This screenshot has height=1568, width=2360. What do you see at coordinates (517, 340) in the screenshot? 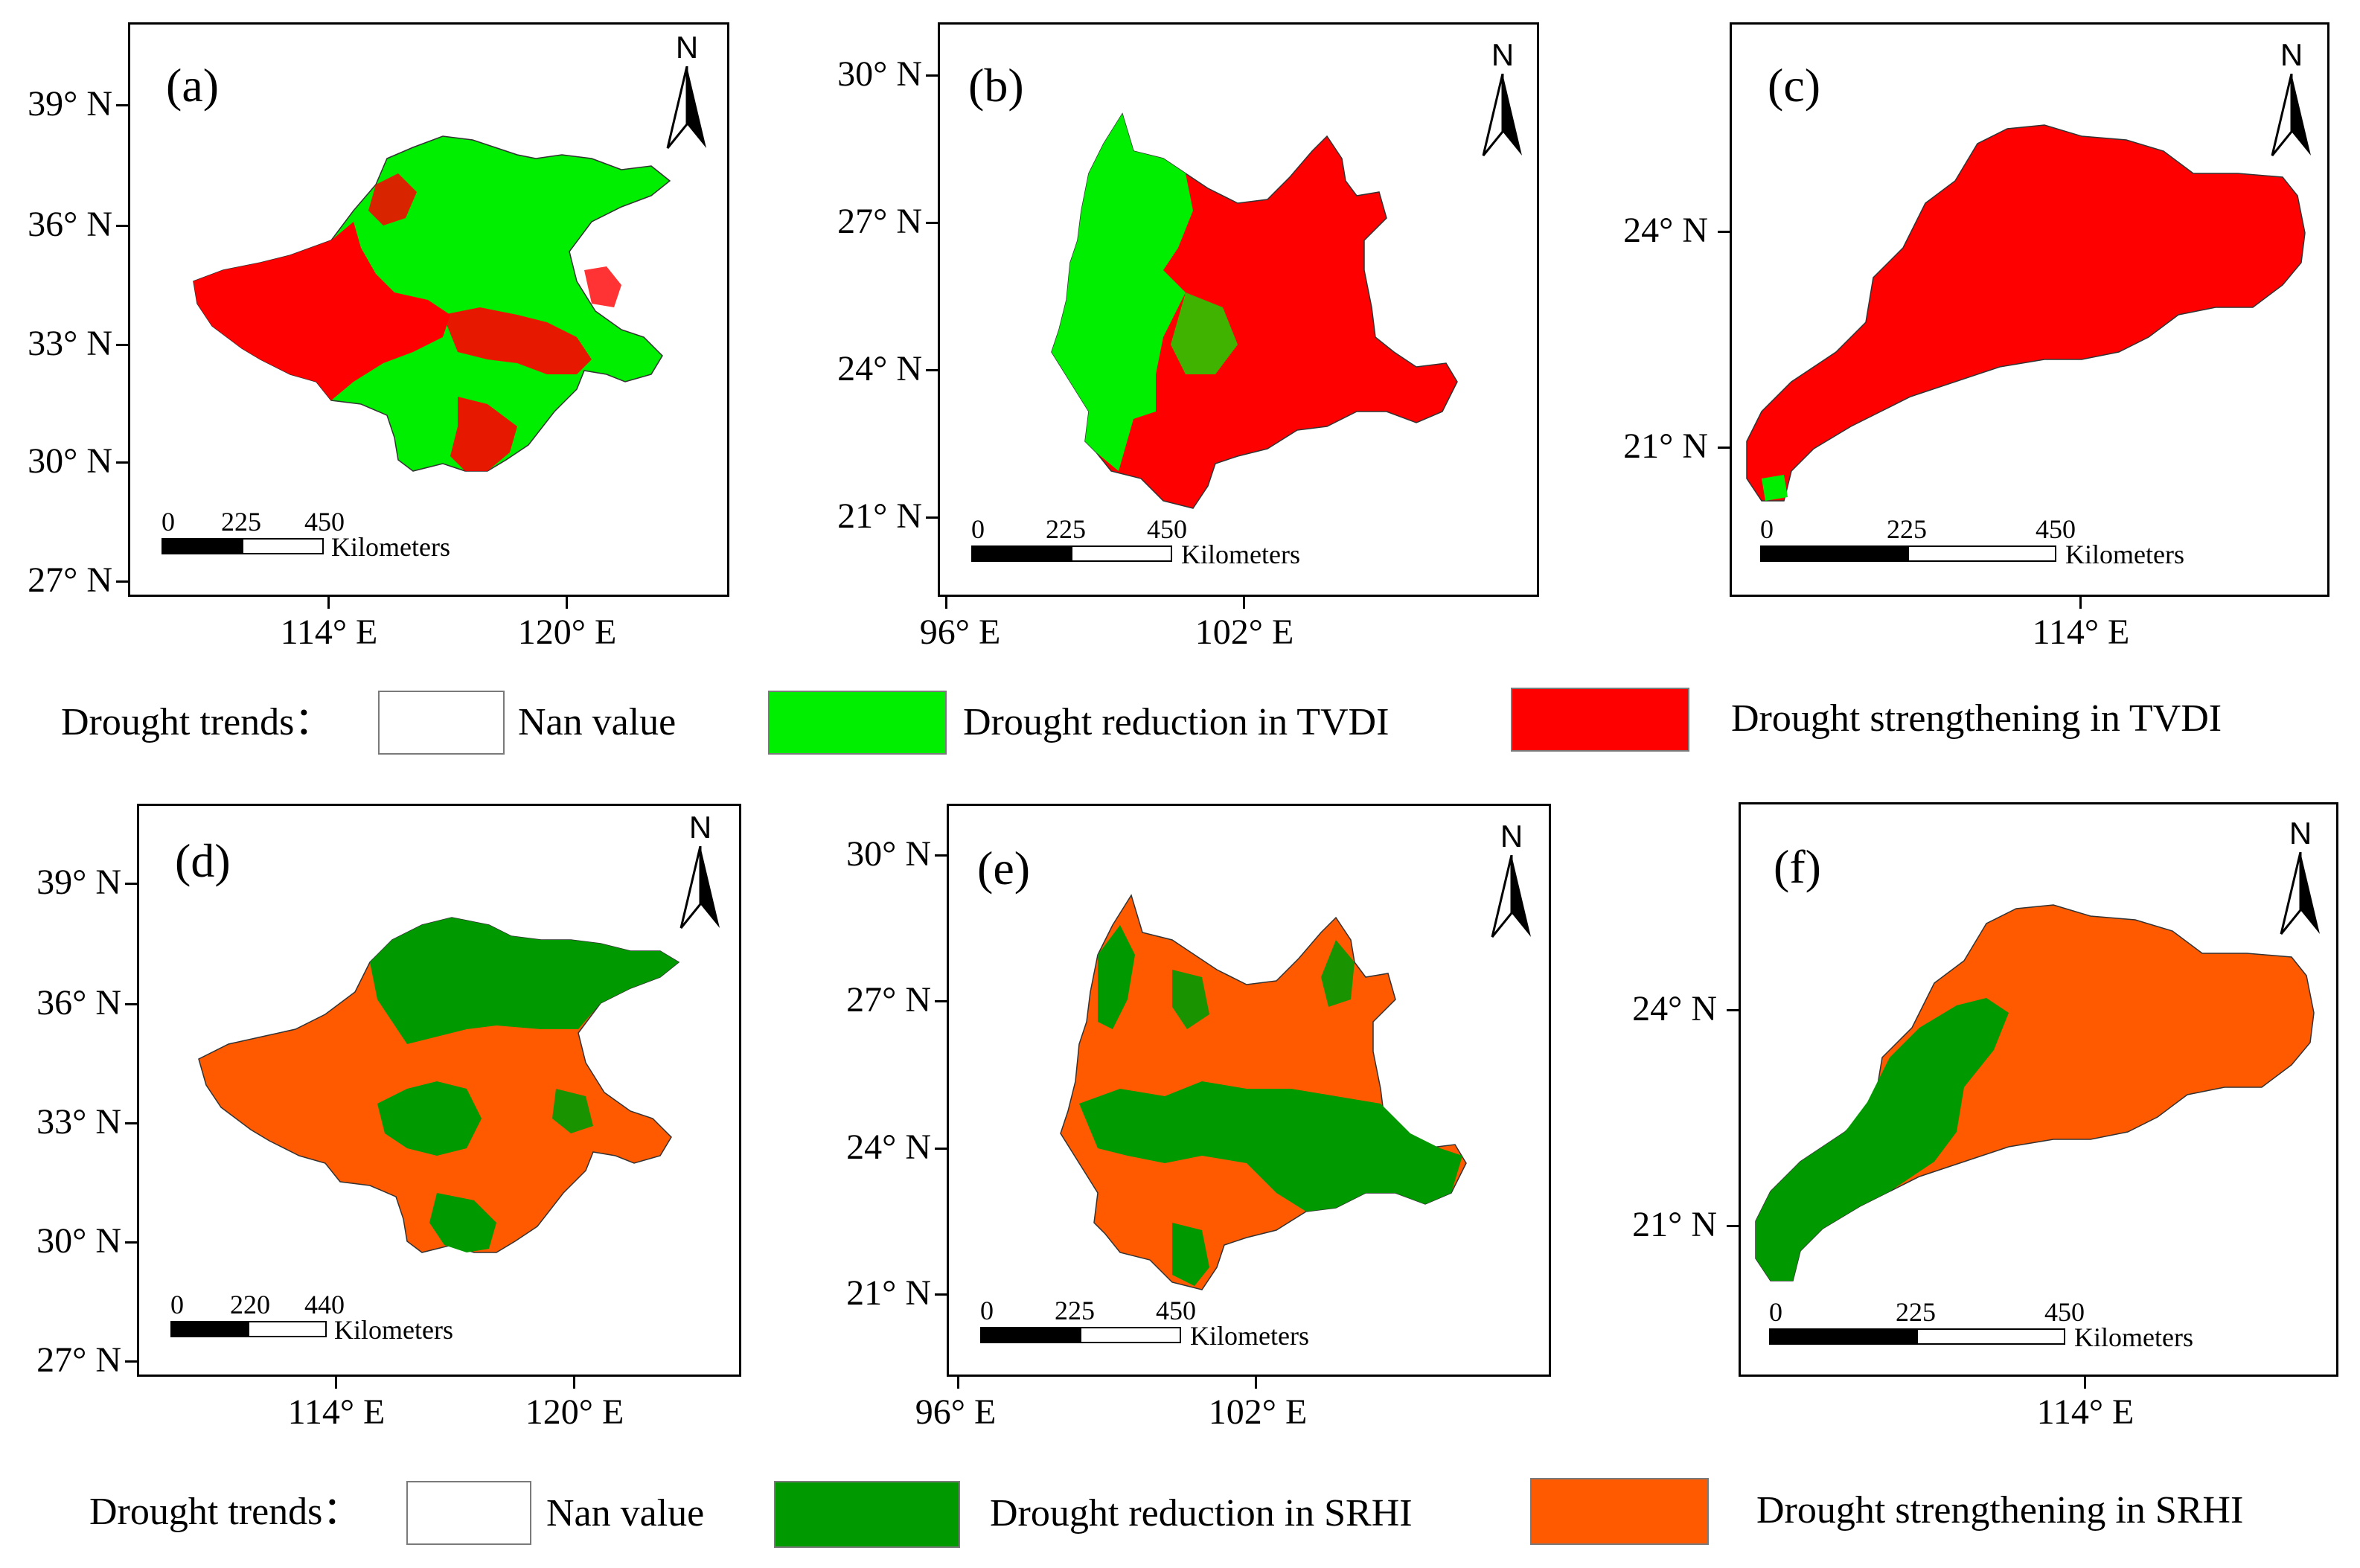
I see `region-a-red-center` at bounding box center [517, 340].